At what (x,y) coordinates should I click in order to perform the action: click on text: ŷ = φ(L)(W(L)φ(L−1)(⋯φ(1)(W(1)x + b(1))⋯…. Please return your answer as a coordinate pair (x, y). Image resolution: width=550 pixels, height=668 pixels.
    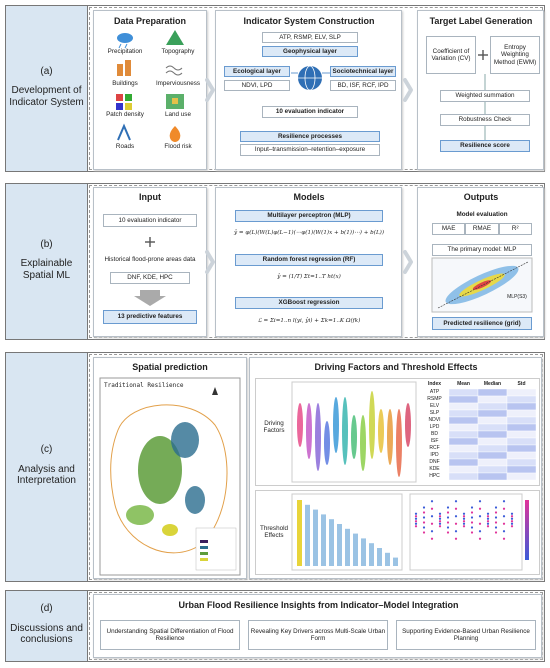
    Looking at the image, I should click on (309, 232).